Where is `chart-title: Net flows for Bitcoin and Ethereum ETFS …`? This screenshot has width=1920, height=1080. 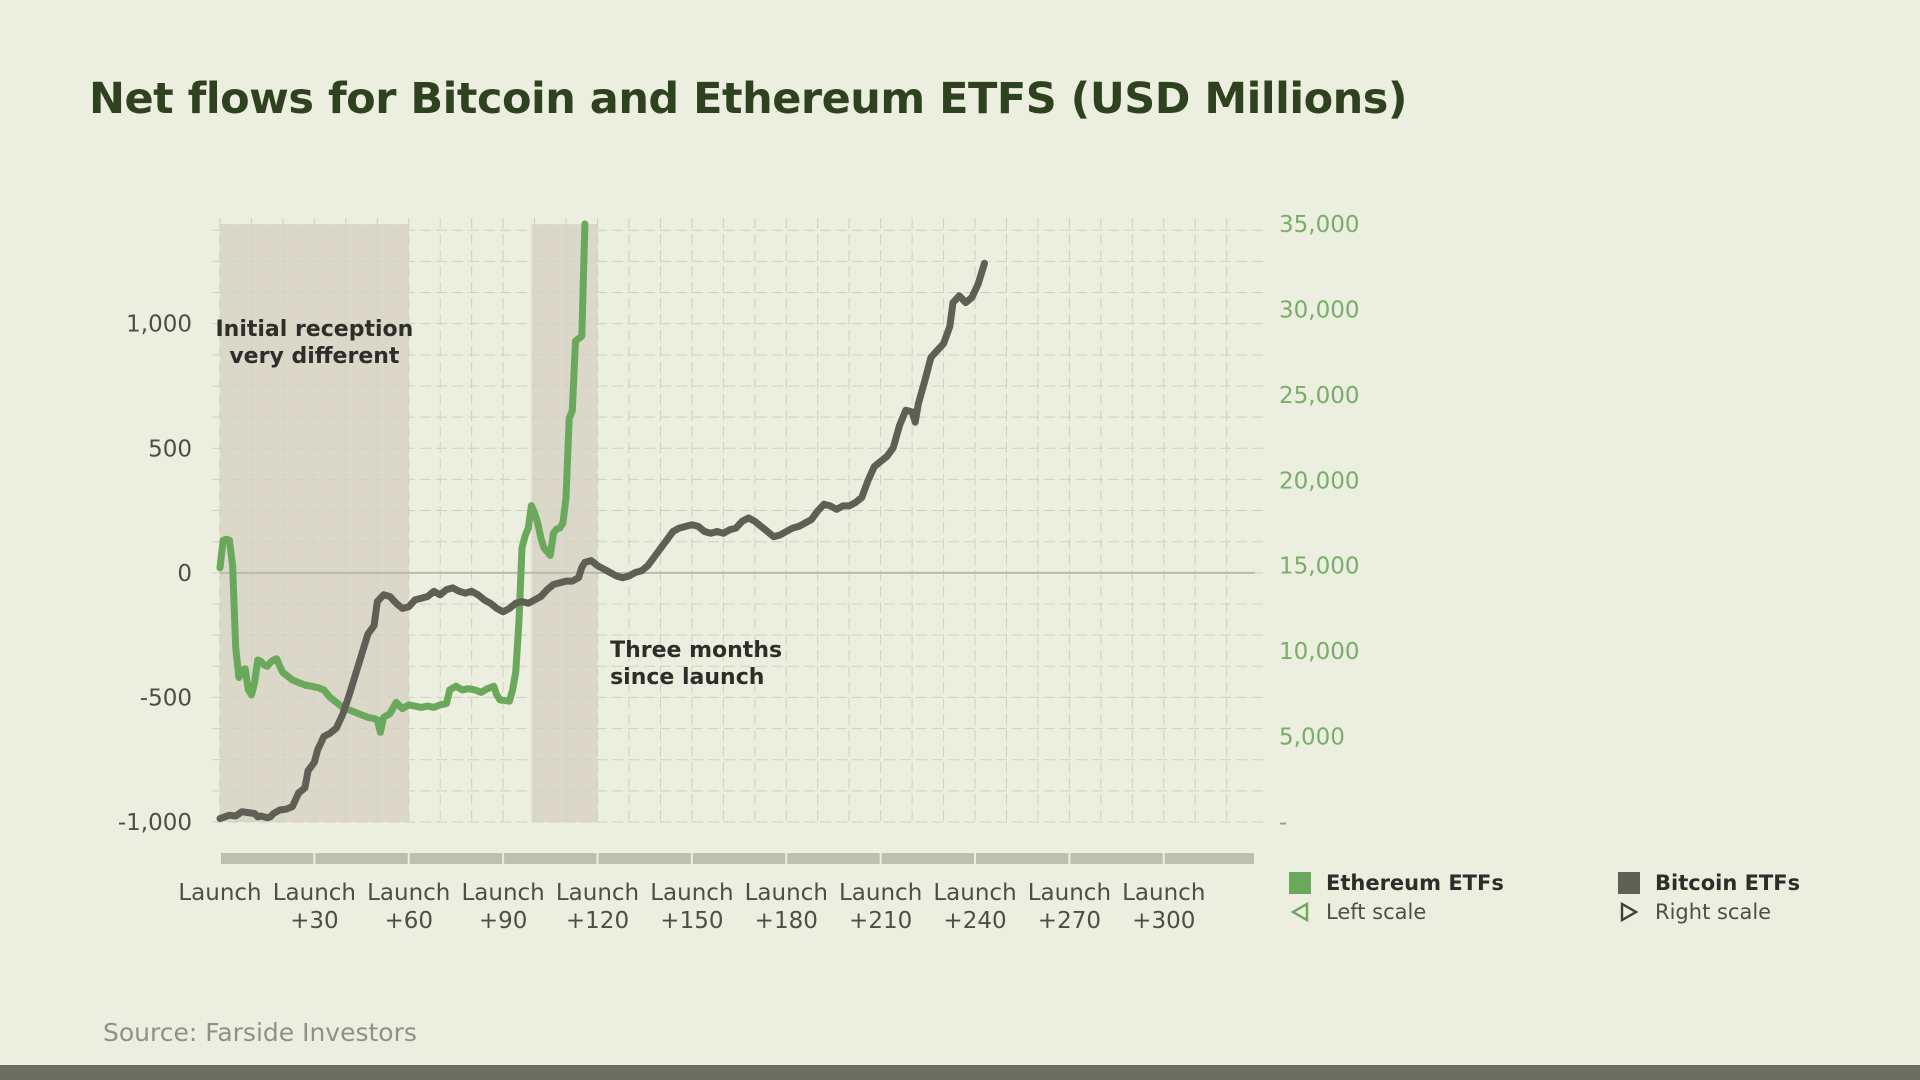 chart-title: Net flows for Bitcoin and Ethereum ETFS … is located at coordinates (748, 99).